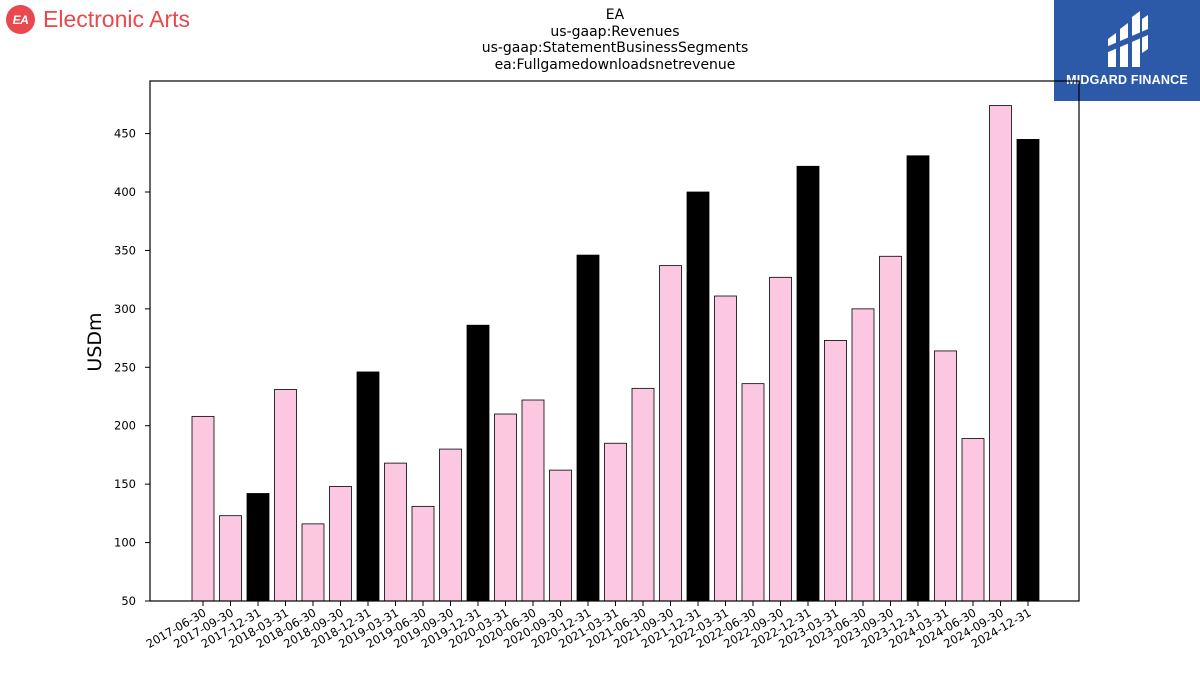 This screenshot has height=675, width=1200. Describe the element at coordinates (1127, 39) in the screenshot. I see `midgard-monogram-icon` at that location.